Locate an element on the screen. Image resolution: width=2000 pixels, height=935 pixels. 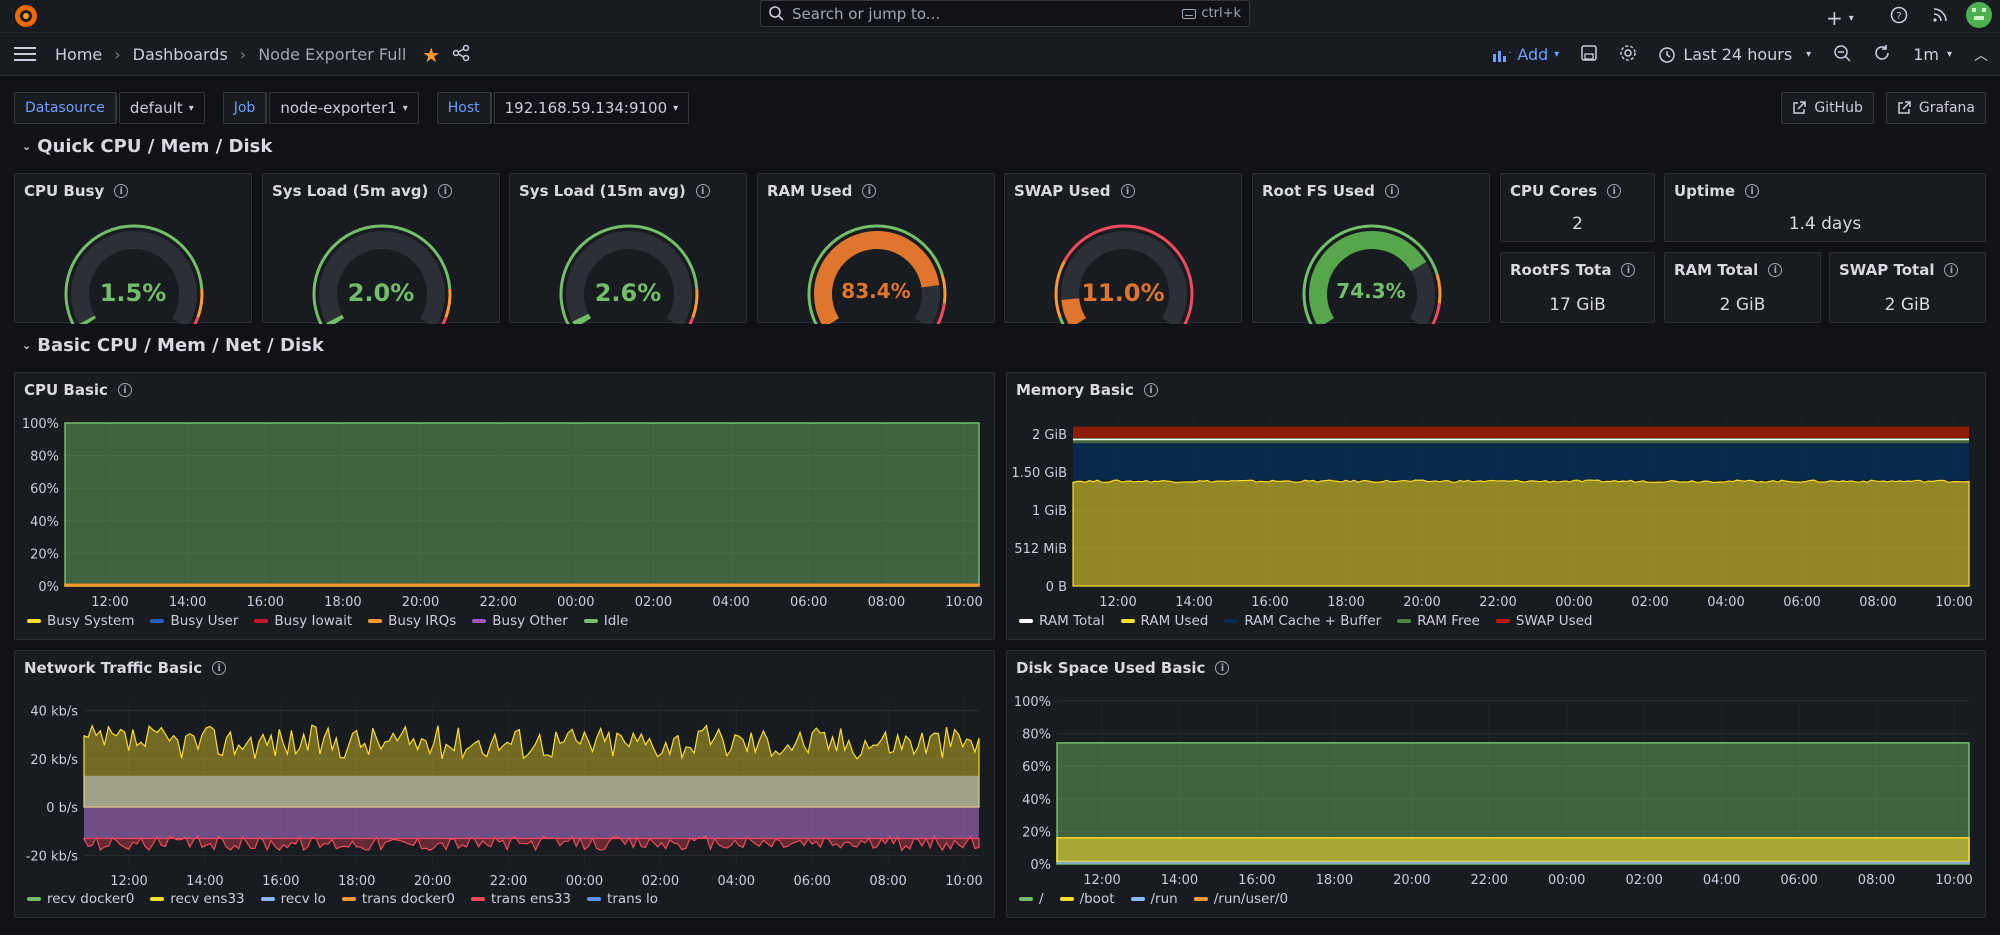
gauge-threshold-band is located at coordinates (1061, 320).